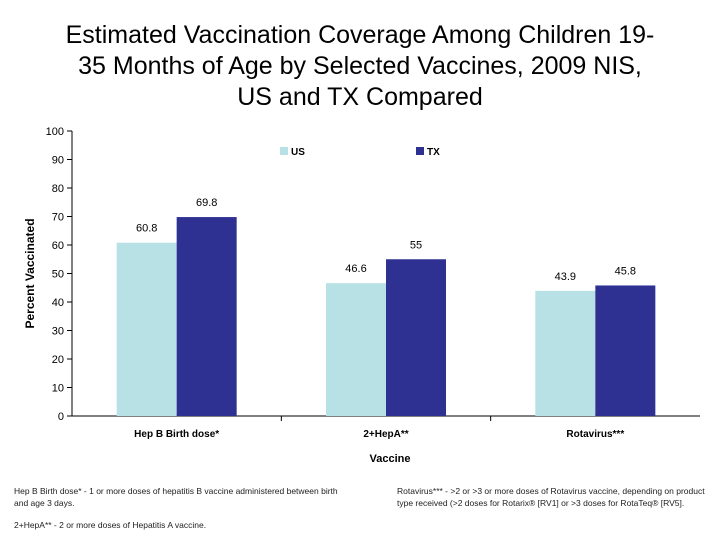  What do you see at coordinates (360, 97) in the screenshot?
I see `title-line: US and TX Compared` at bounding box center [360, 97].